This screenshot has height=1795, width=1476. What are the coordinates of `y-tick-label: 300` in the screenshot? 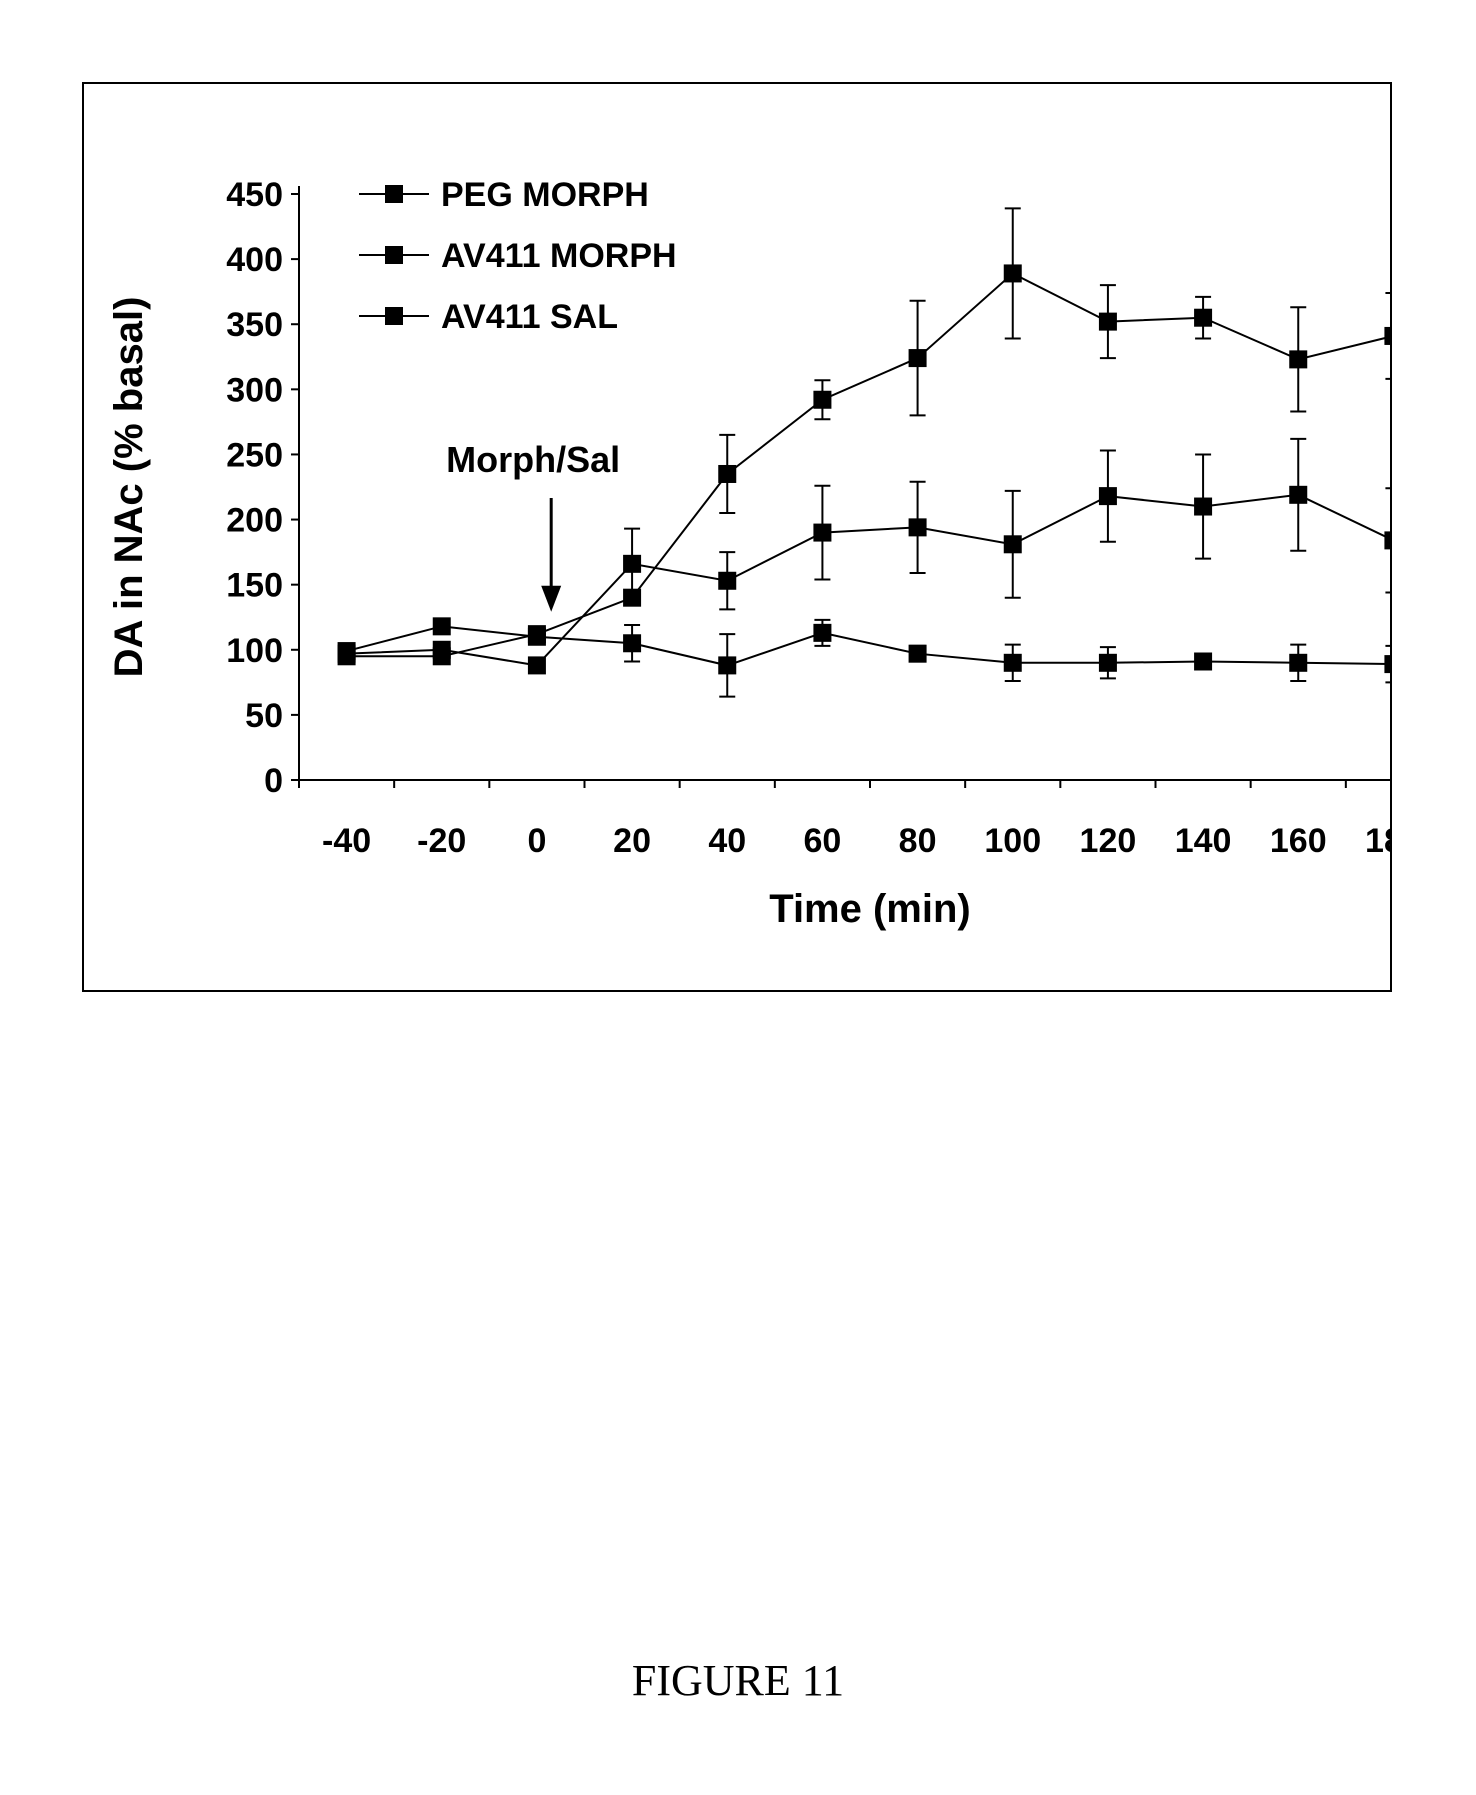 It's located at (254, 390).